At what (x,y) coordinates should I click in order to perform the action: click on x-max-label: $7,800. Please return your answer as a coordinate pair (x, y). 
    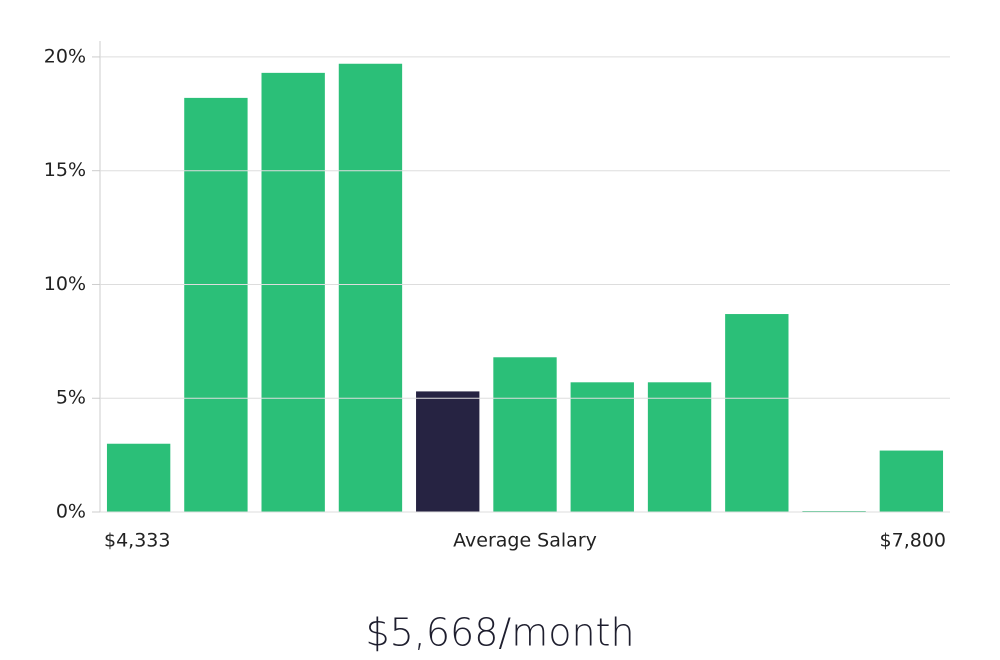
    Looking at the image, I should click on (913, 541).